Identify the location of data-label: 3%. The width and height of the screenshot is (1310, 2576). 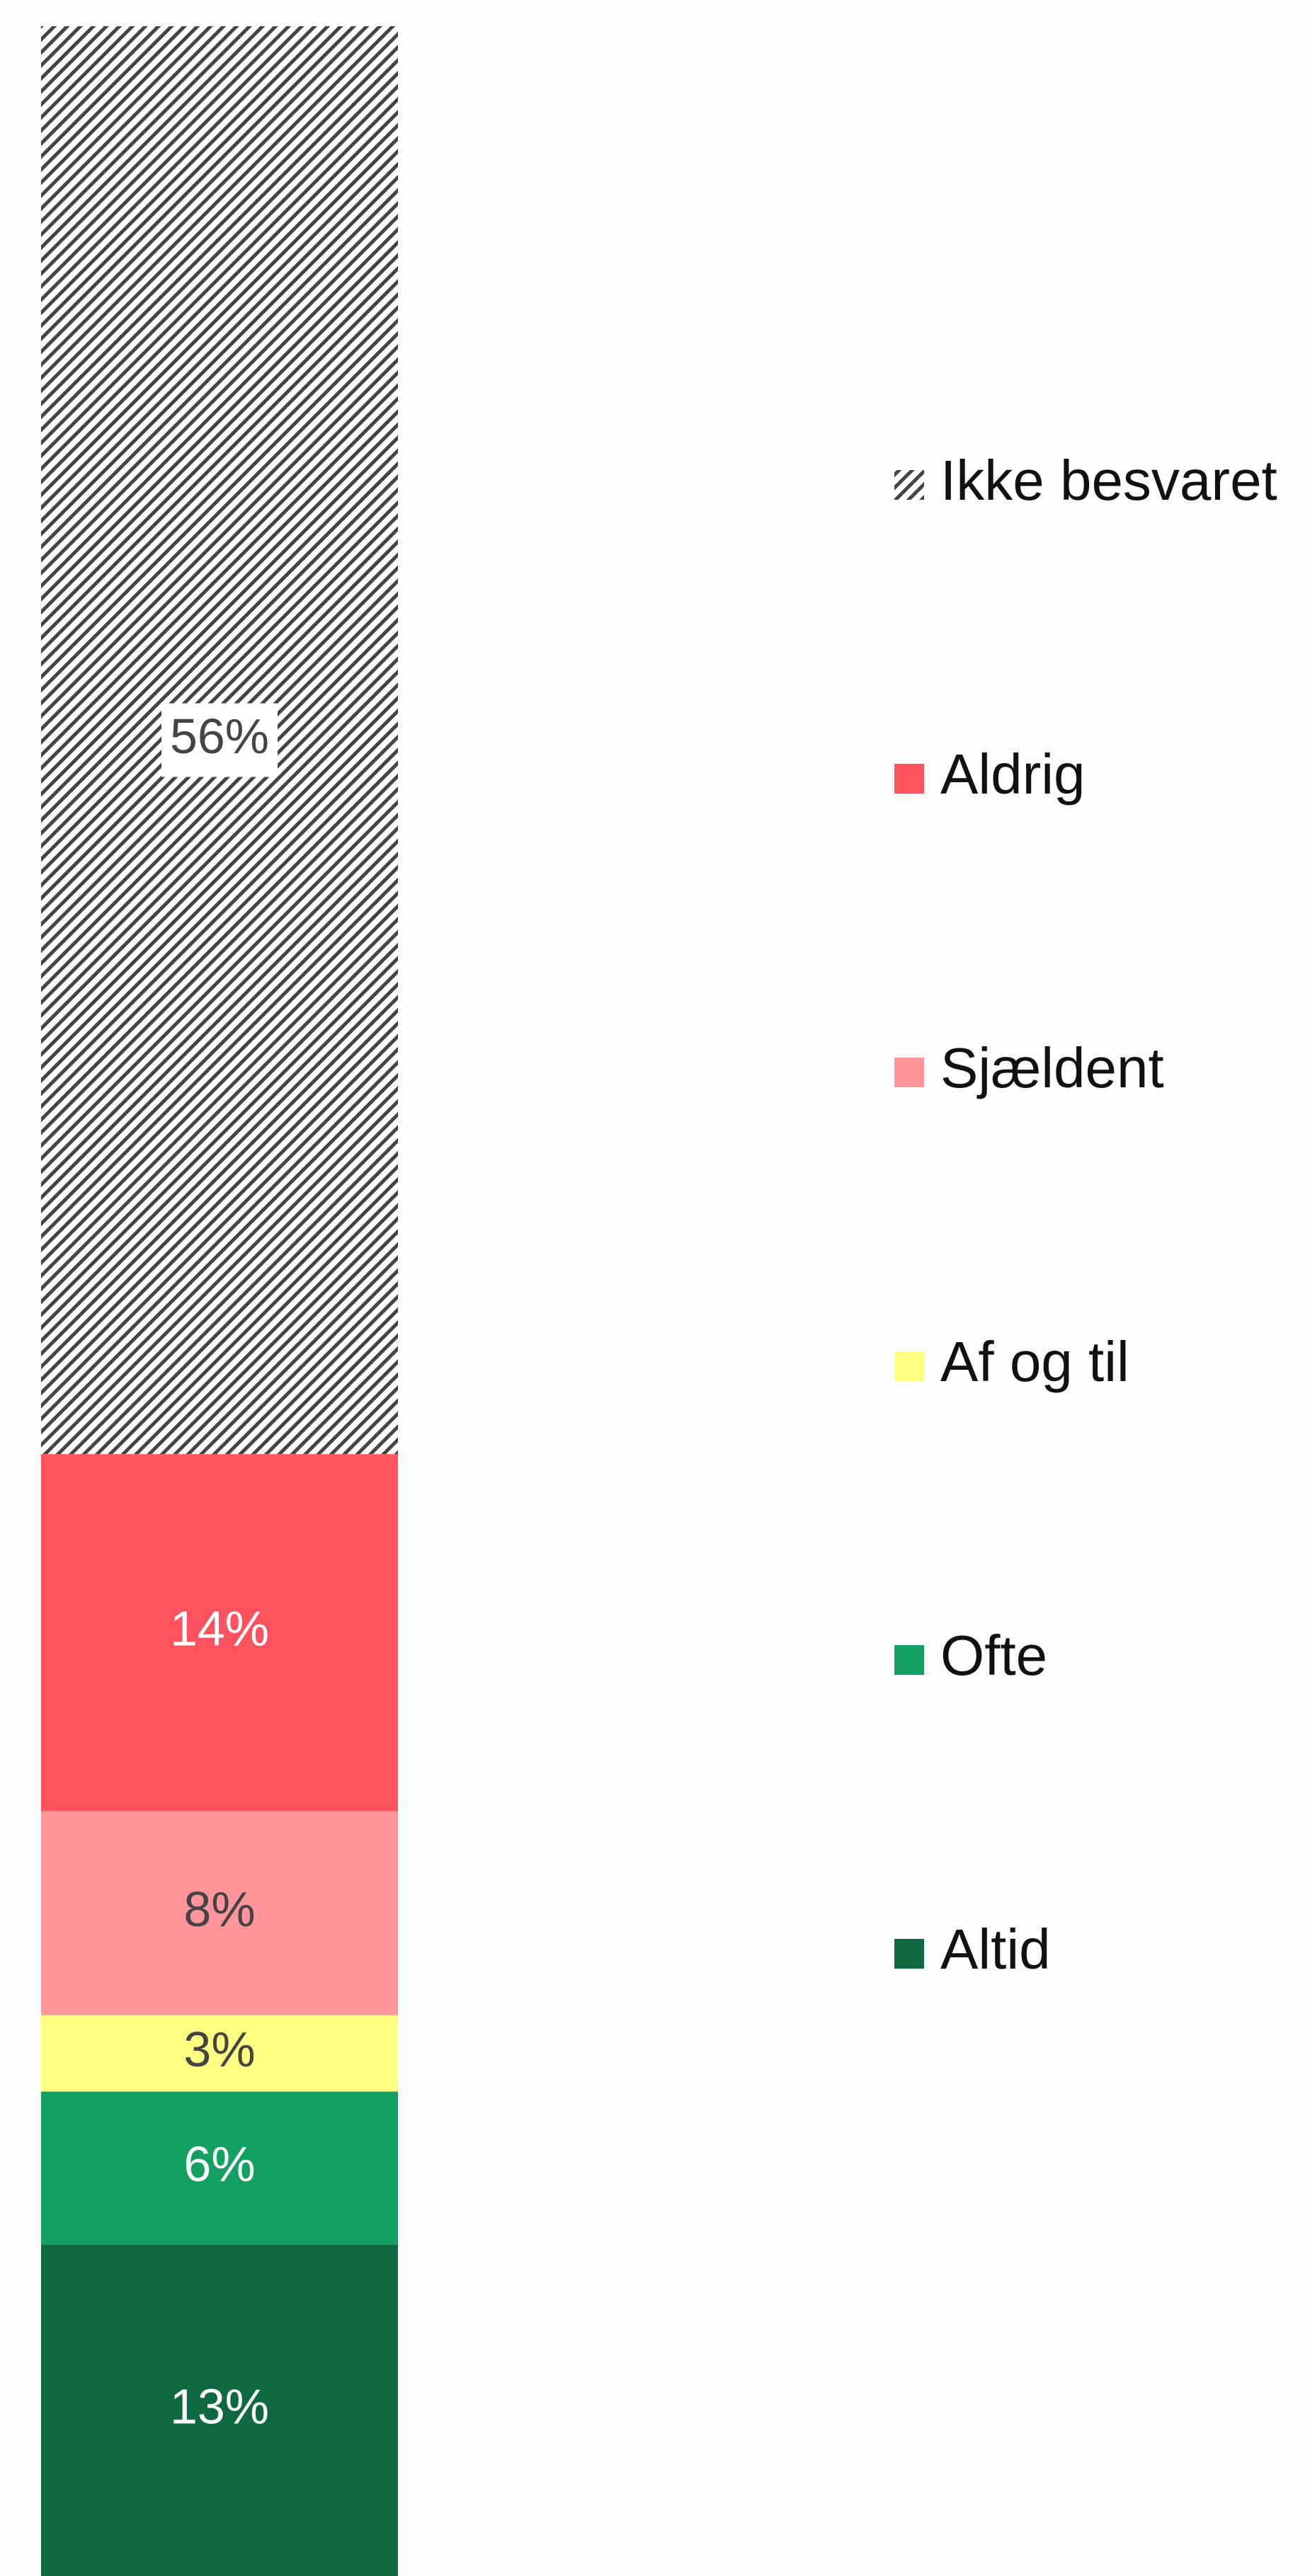
(219, 2049).